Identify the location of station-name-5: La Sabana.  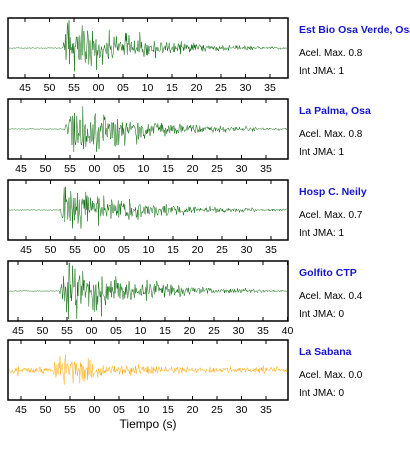
(325, 352).